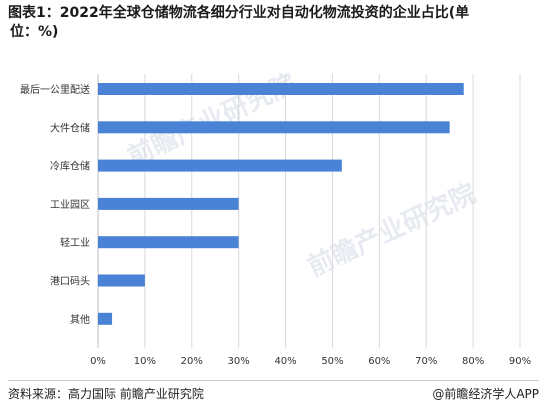 The height and width of the screenshot is (412, 547). I want to click on chart-title: 图表1：2022年全球仓储物流各细分行业对自动化物流投资的企业占比(单 位：%), so click(273, 23).